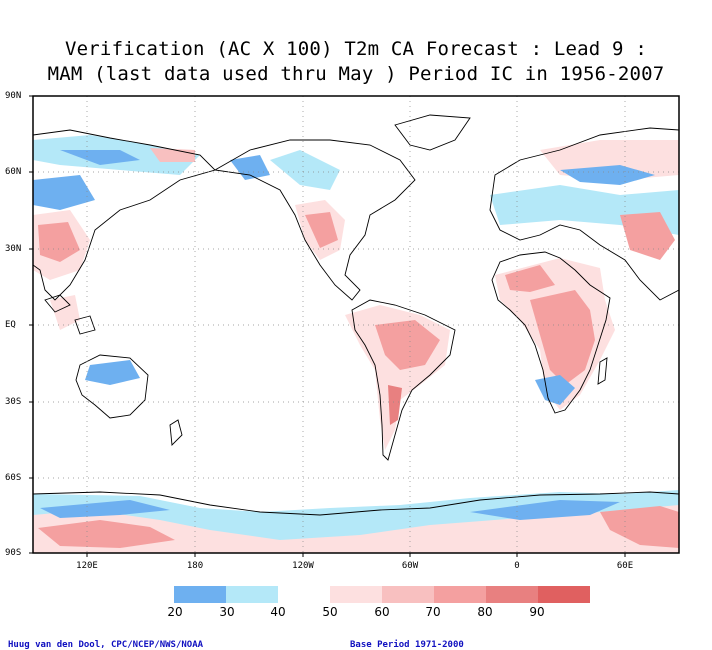 Image resolution: width=712 pixels, height=650 pixels. I want to click on africa-north-red, so click(530, 278).